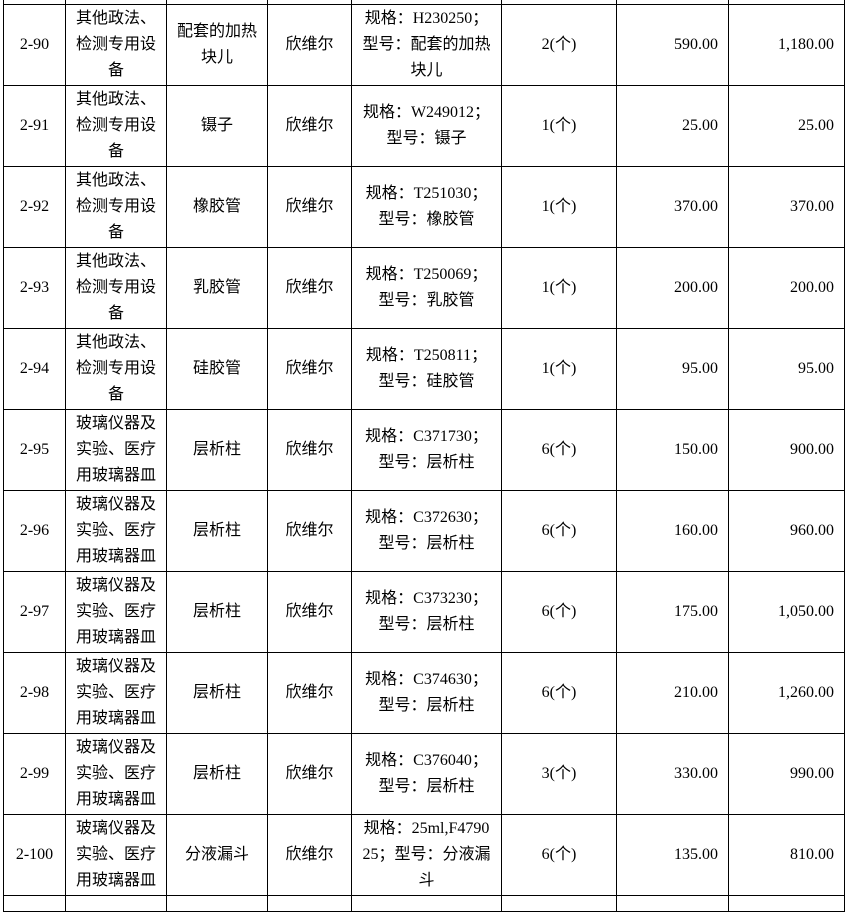 Image resolution: width=846 pixels, height=919 pixels. I want to click on cell-spec-model: 规格：T250811；型号：硅胶管, so click(426, 369).